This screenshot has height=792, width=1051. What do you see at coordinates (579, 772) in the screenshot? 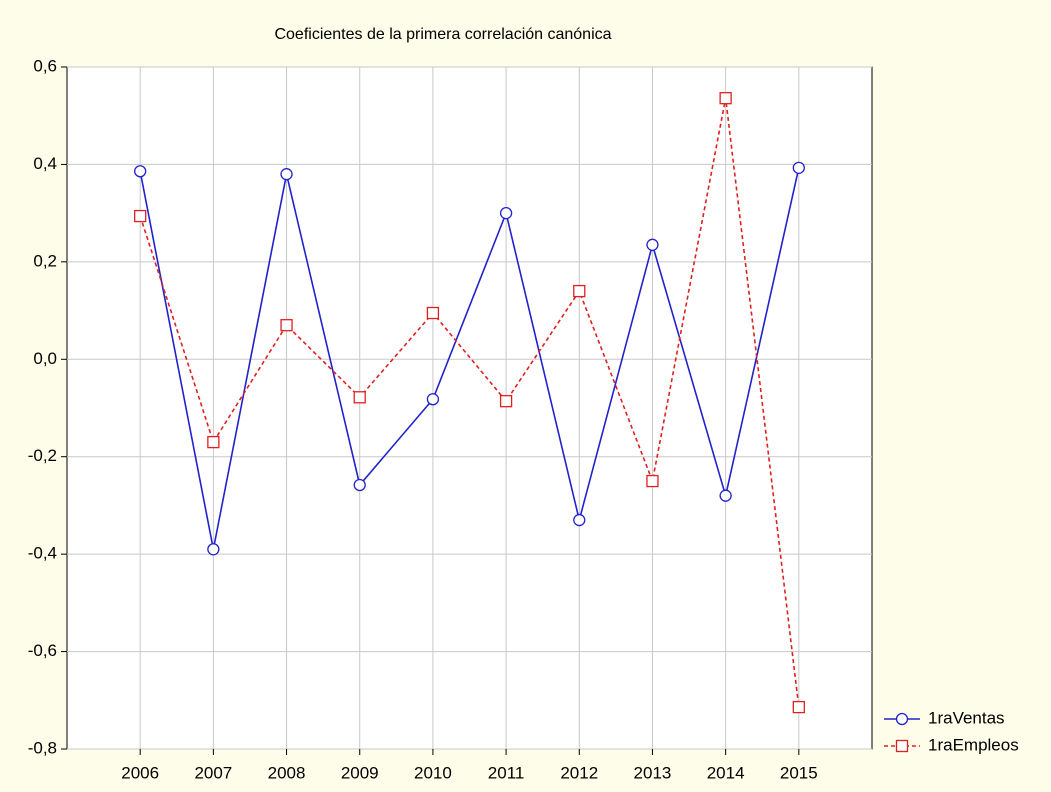
I see `x-tick-label: 2012` at bounding box center [579, 772].